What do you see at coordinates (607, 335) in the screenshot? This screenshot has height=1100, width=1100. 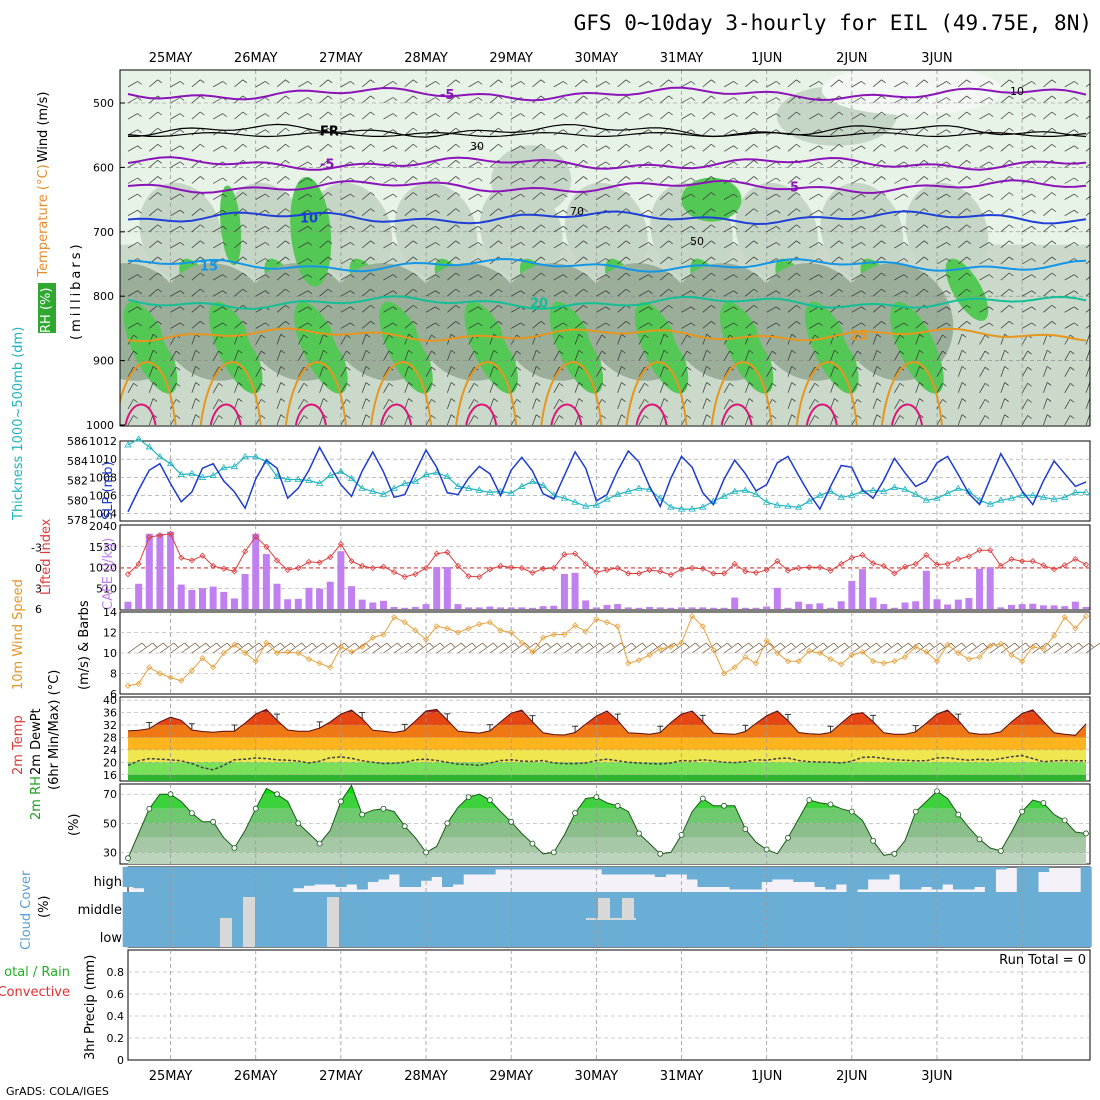 I see `temperature-contour` at bounding box center [607, 335].